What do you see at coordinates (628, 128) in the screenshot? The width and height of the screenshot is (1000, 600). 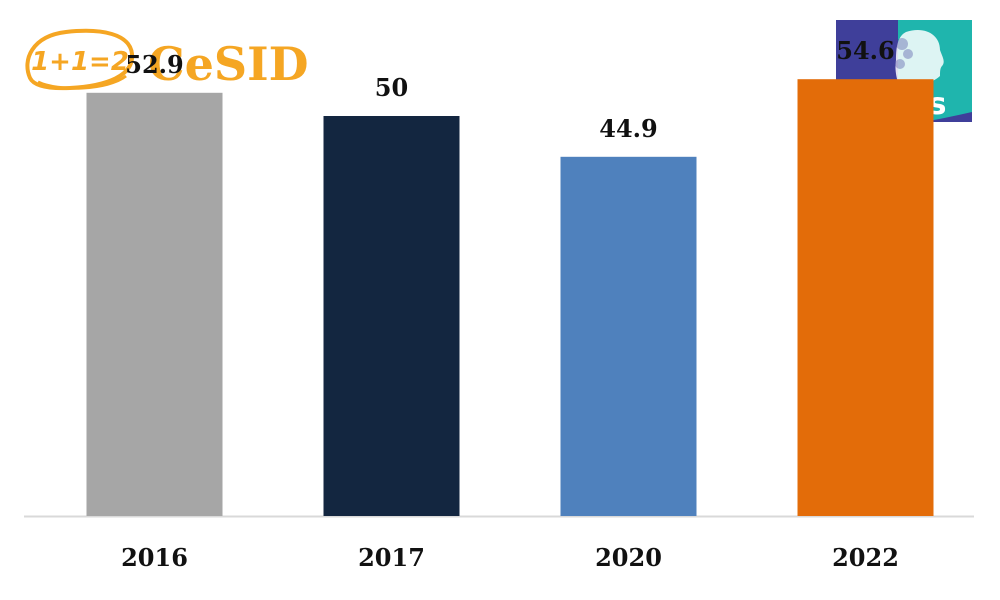 I see `data-label-2020: 44.9` at bounding box center [628, 128].